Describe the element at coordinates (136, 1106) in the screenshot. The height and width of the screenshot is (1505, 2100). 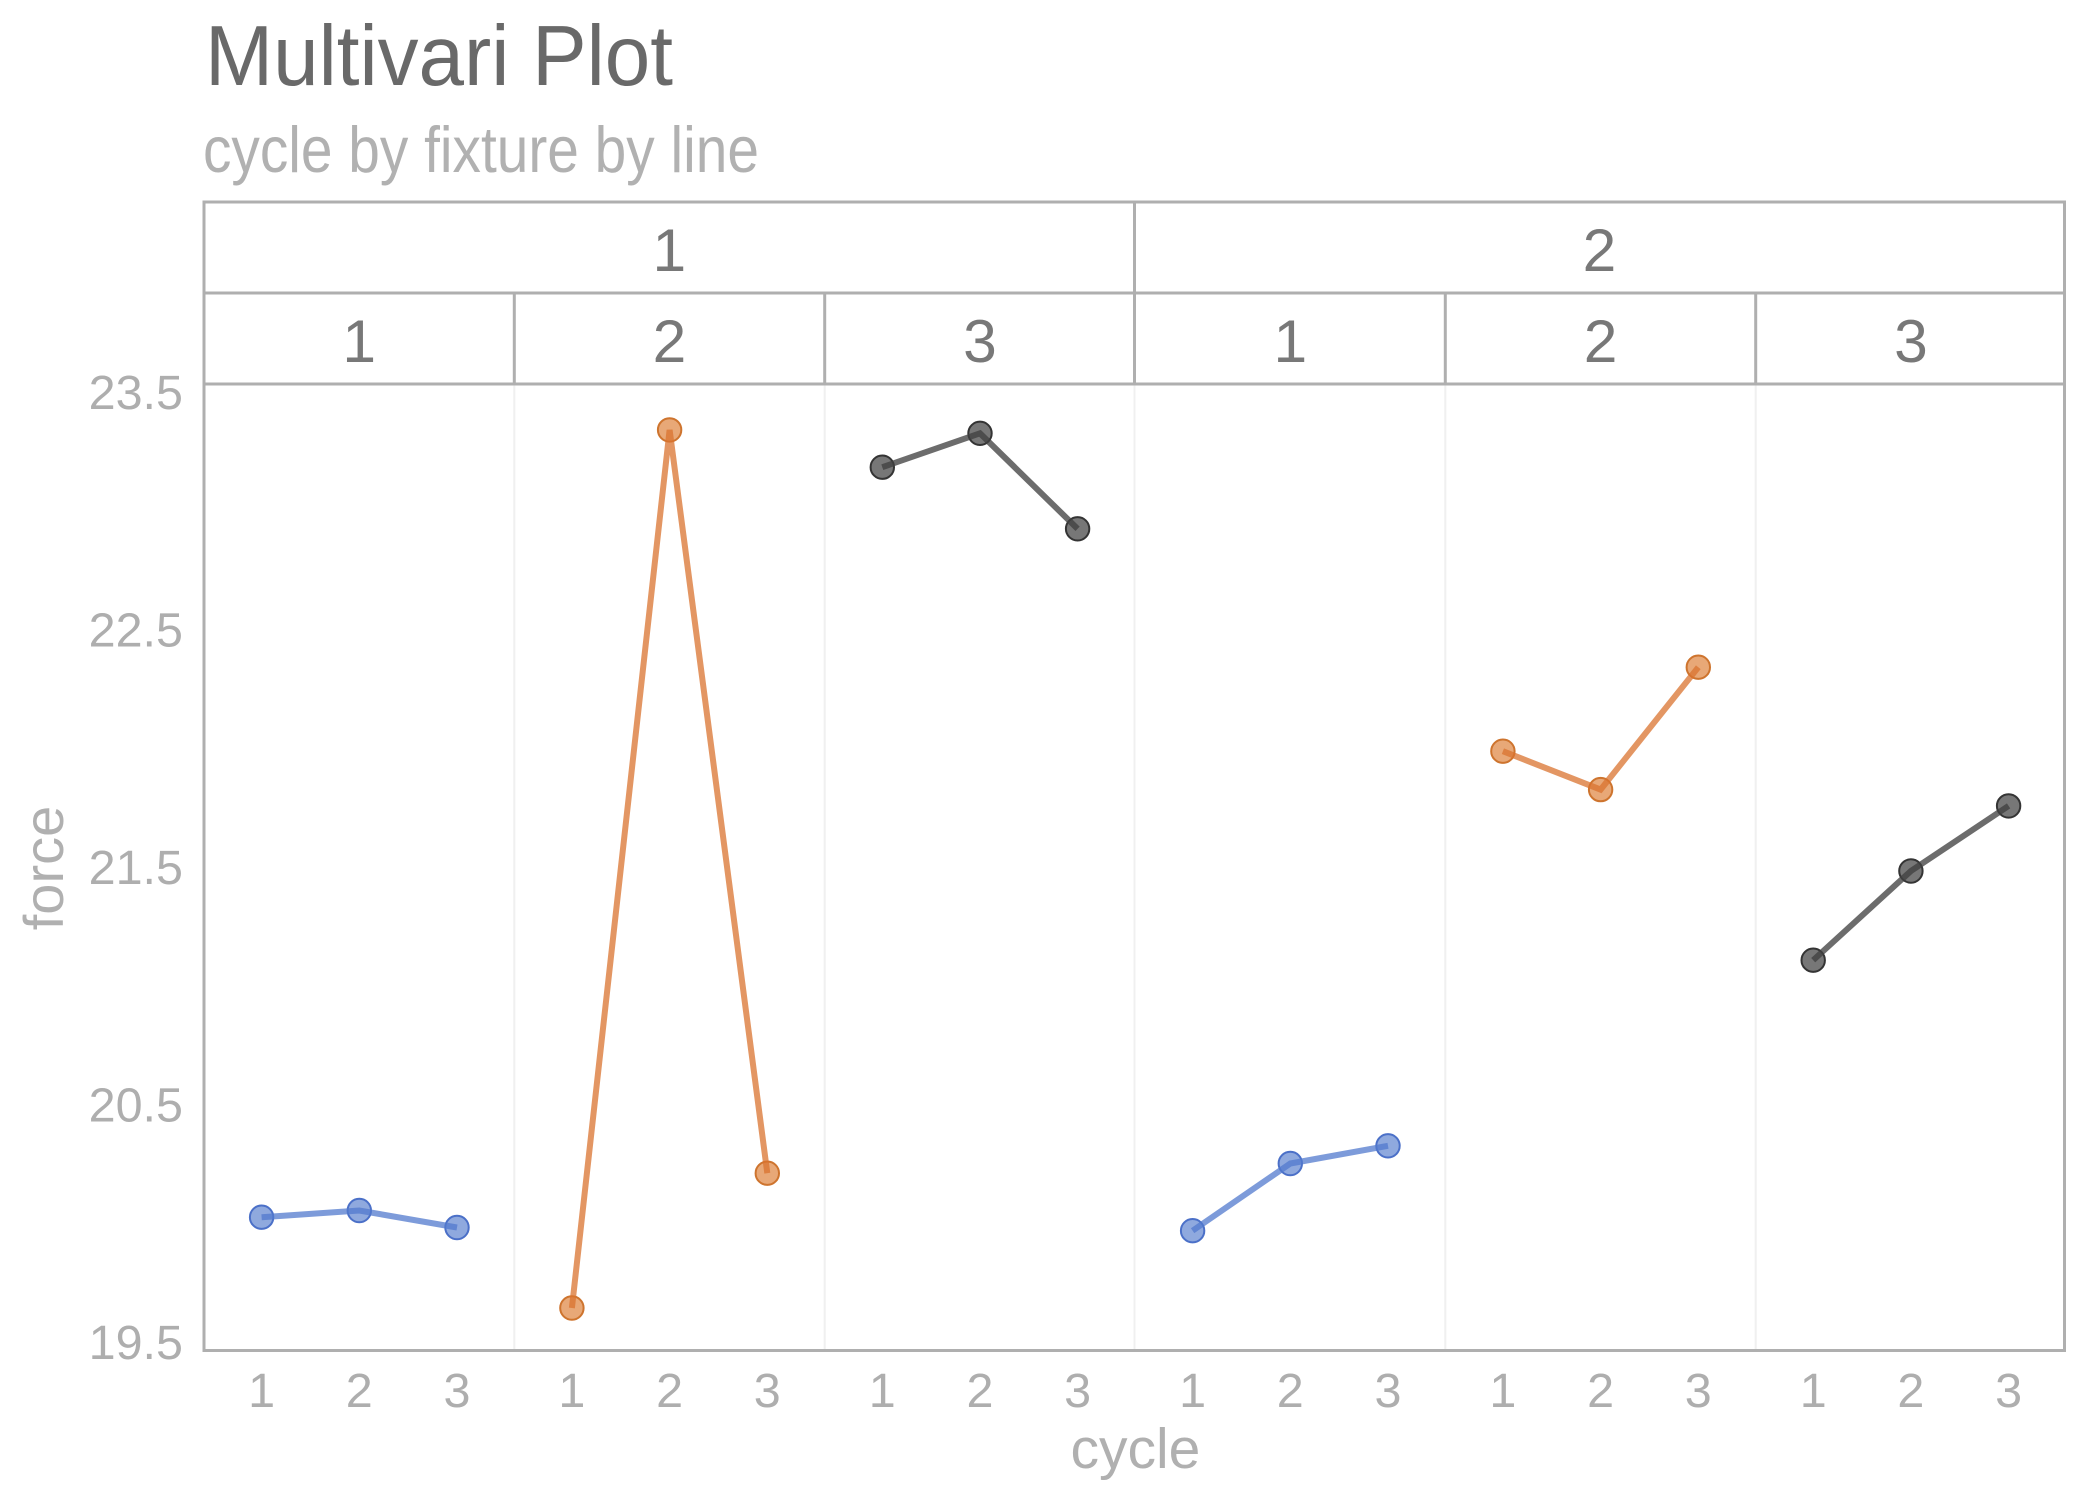
I see `svg-text: 20.5` at that location.